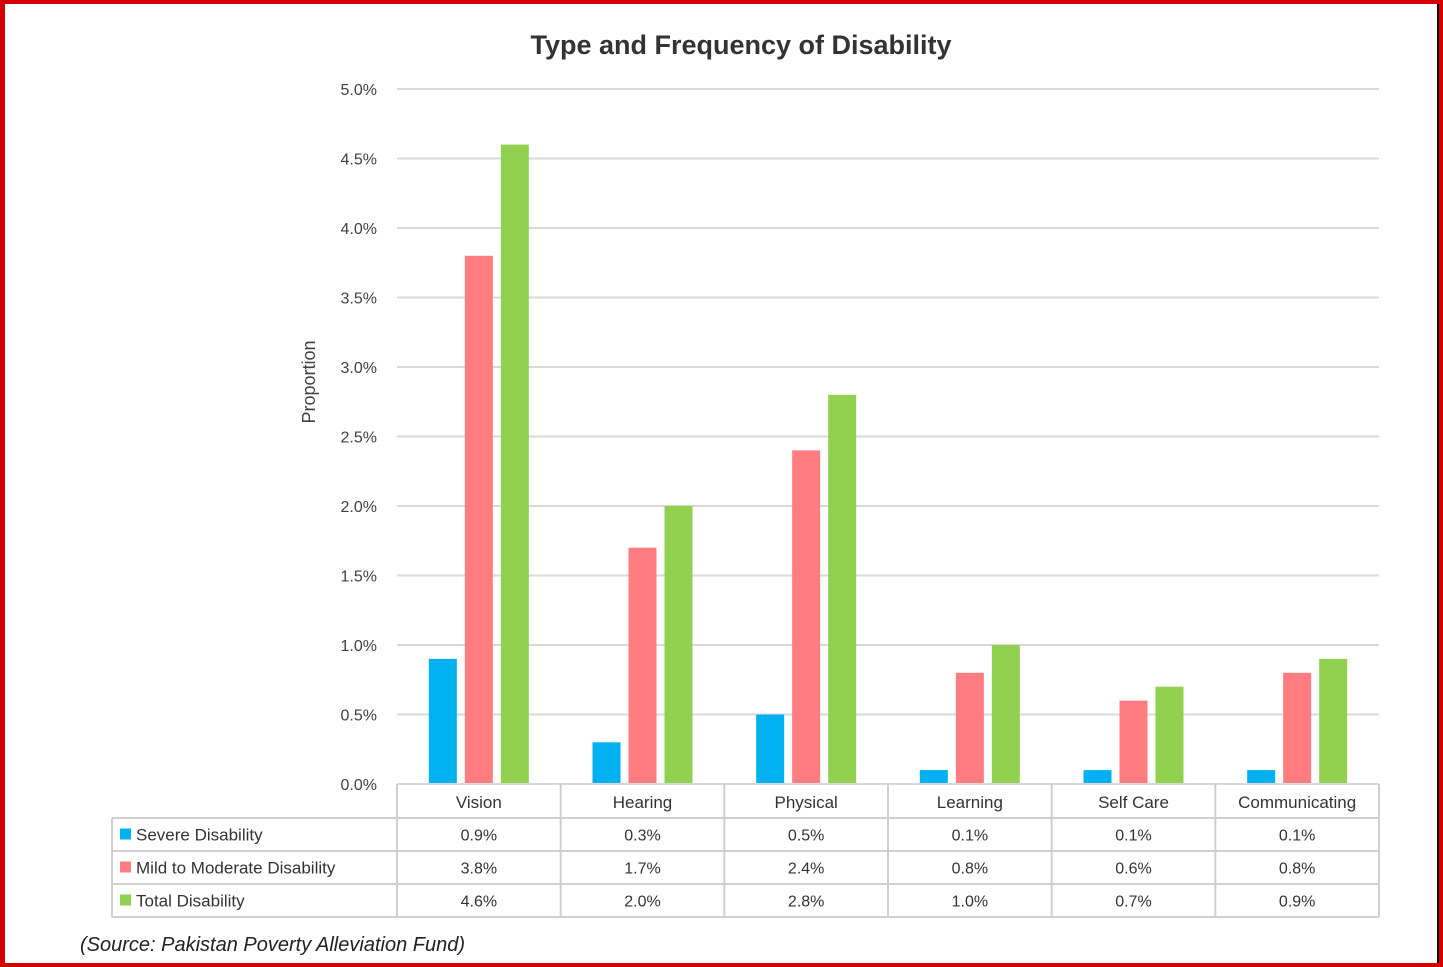 Image resolution: width=1443 pixels, height=967 pixels. I want to click on y-tick-label: 2.0%, so click(359, 507).